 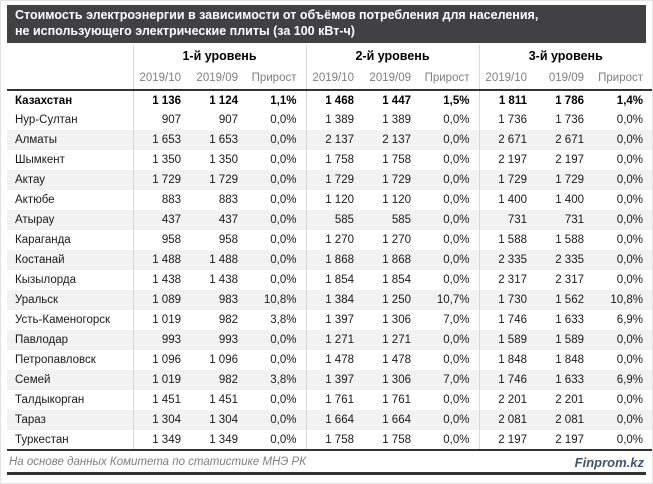 I want to click on value-cell: 1 633, so click(x=569, y=380).